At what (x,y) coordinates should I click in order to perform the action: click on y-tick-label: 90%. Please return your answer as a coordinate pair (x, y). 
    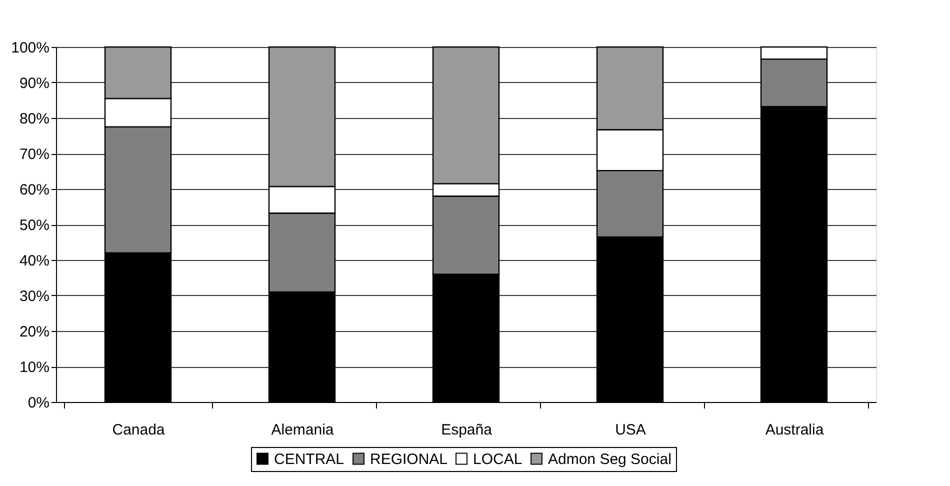
    Looking at the image, I should click on (34, 83).